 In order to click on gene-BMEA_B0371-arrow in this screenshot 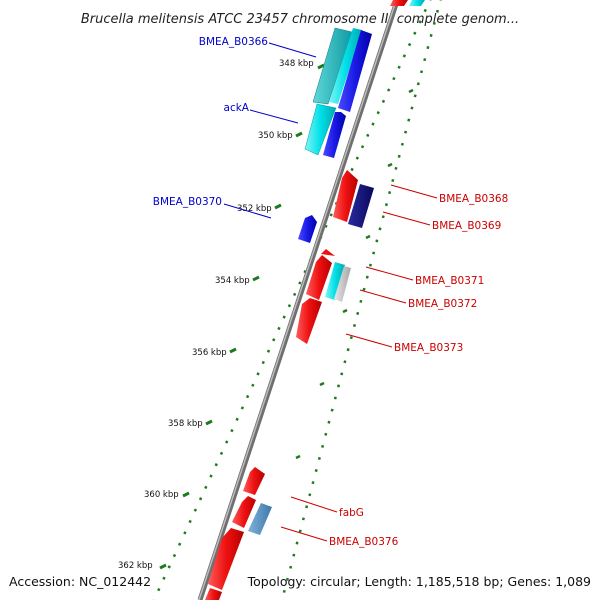, I will do `click(328, 252)`.